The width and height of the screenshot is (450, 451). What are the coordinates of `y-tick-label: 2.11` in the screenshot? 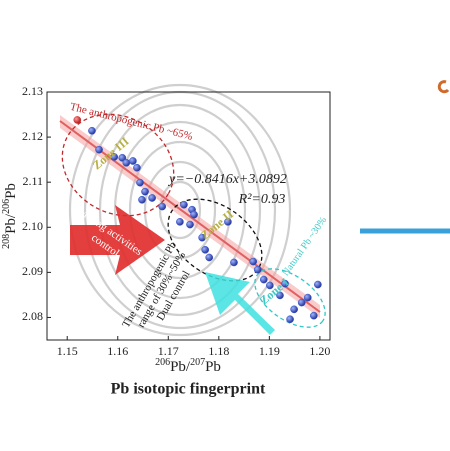 It's located at (32, 181).